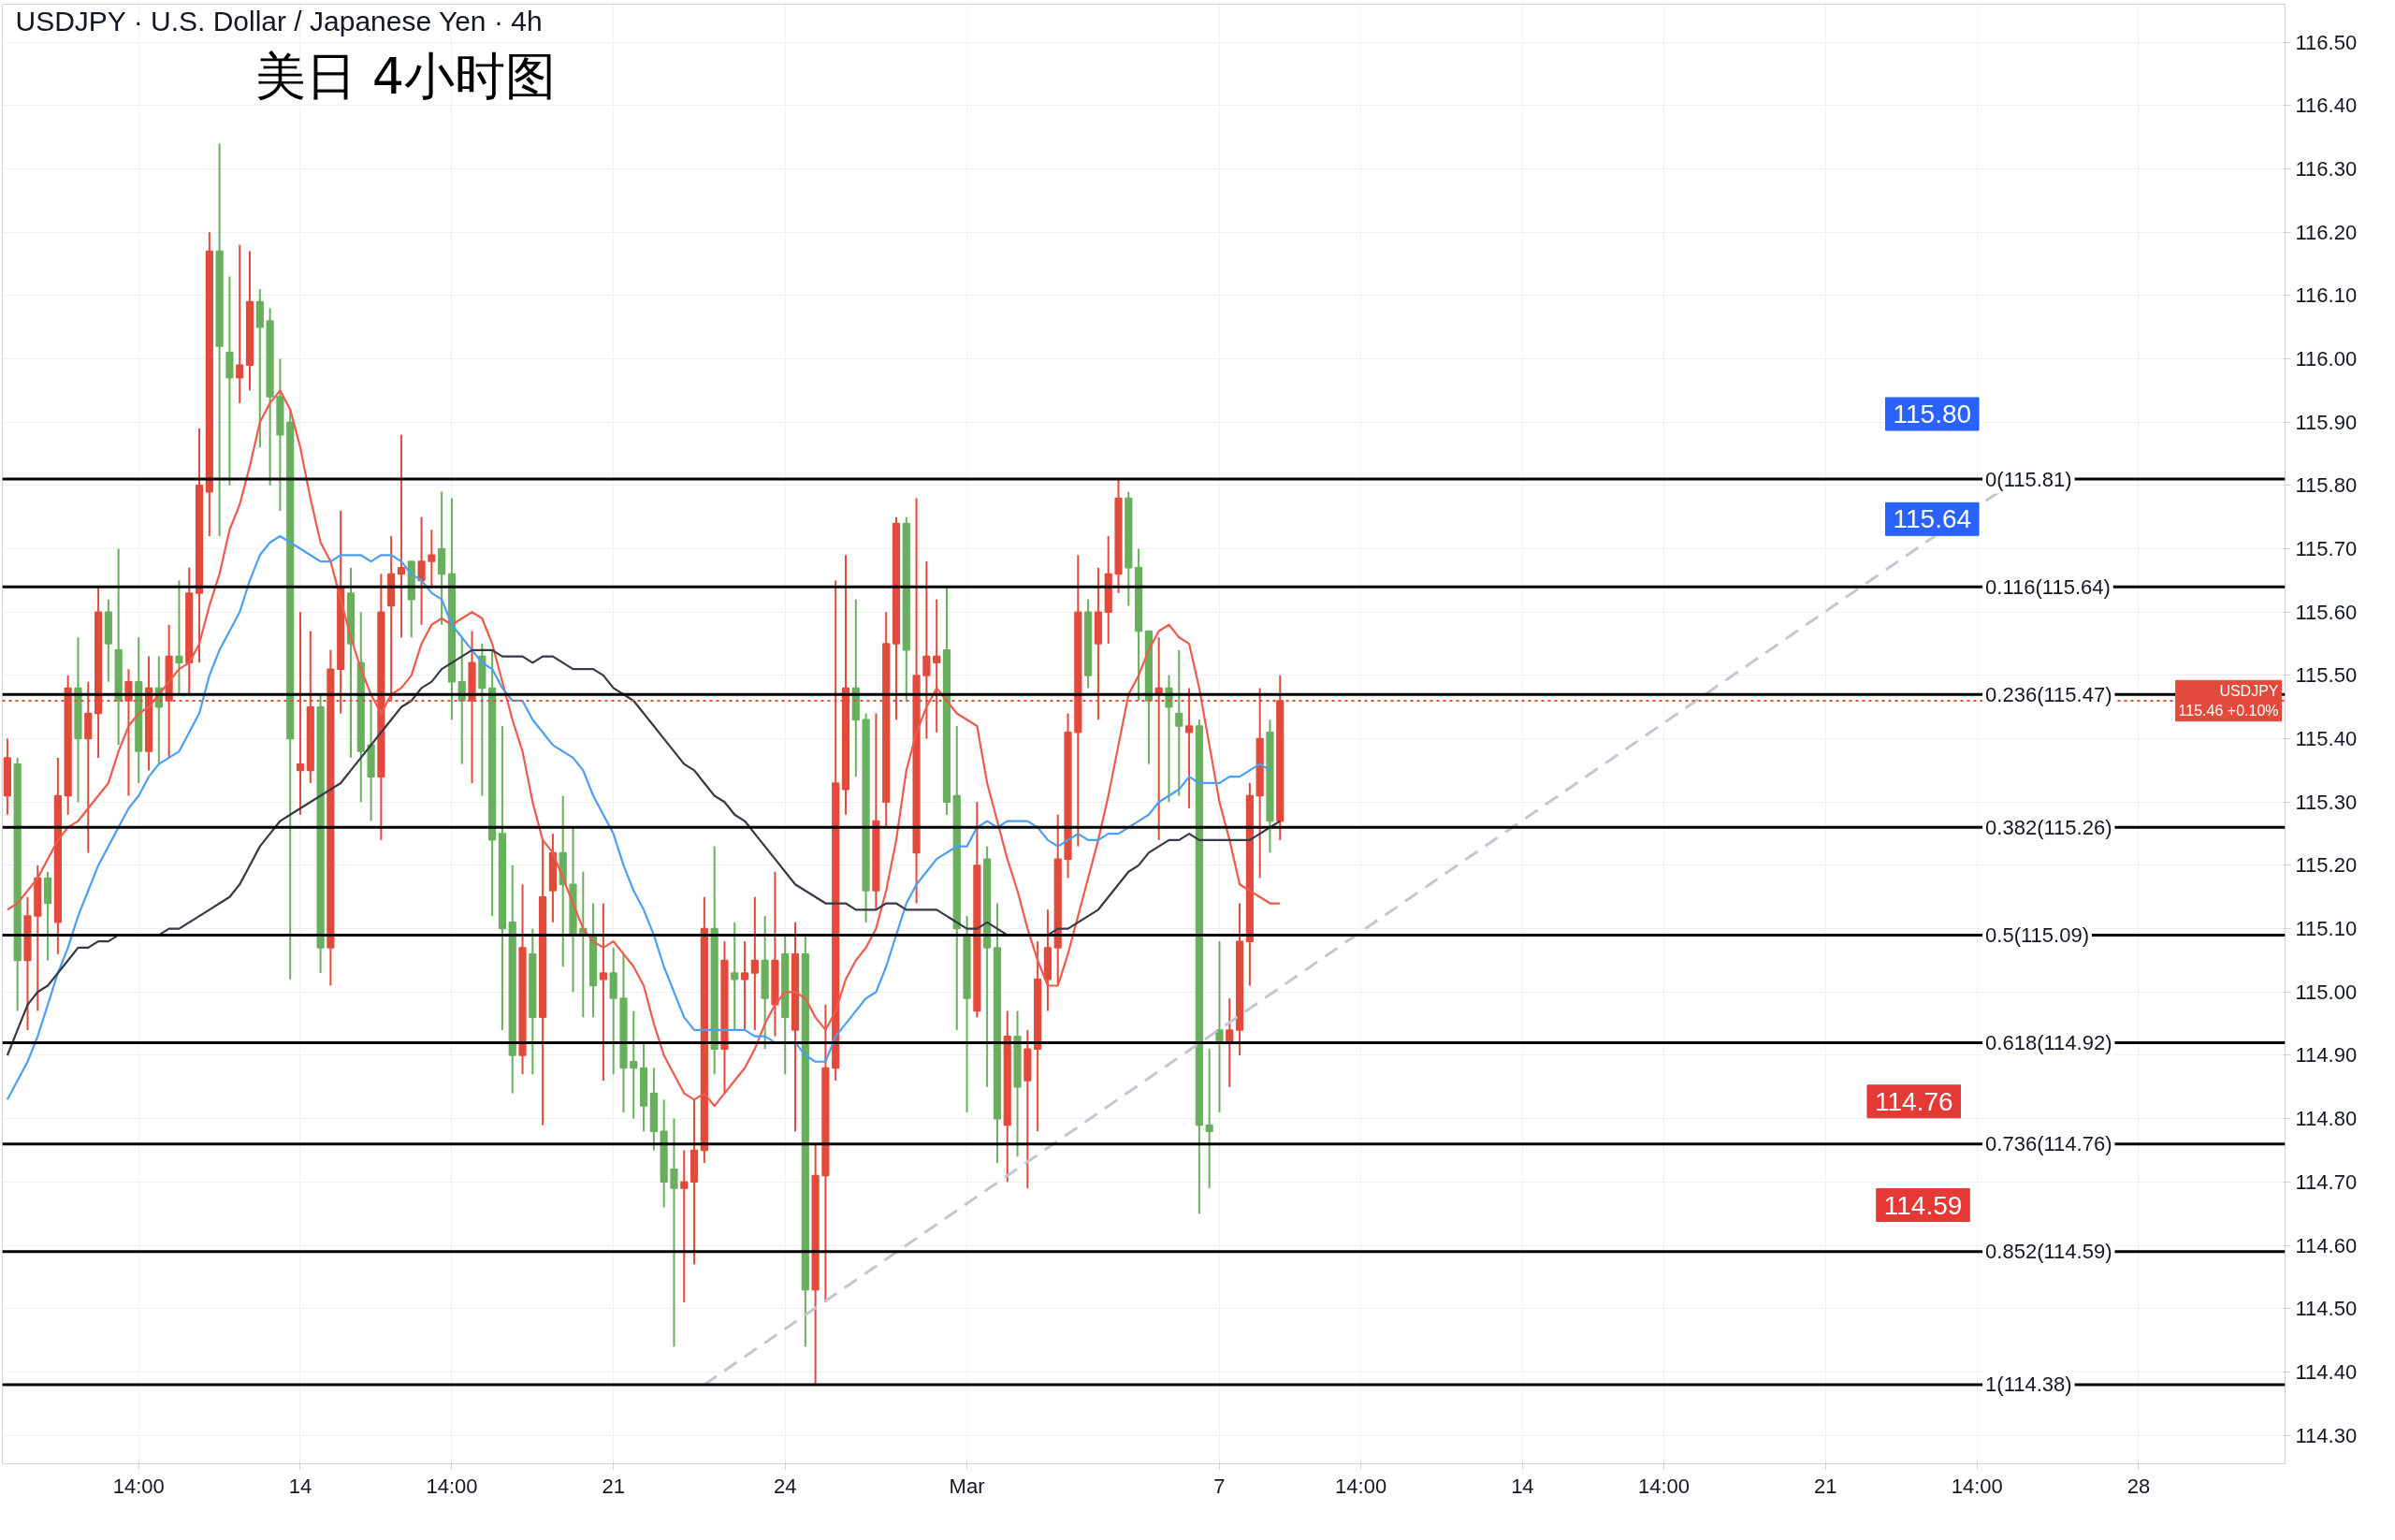 The width and height of the screenshot is (2395, 1540). I want to click on ref-line-label: 0.618(114.92), so click(2048, 1042).